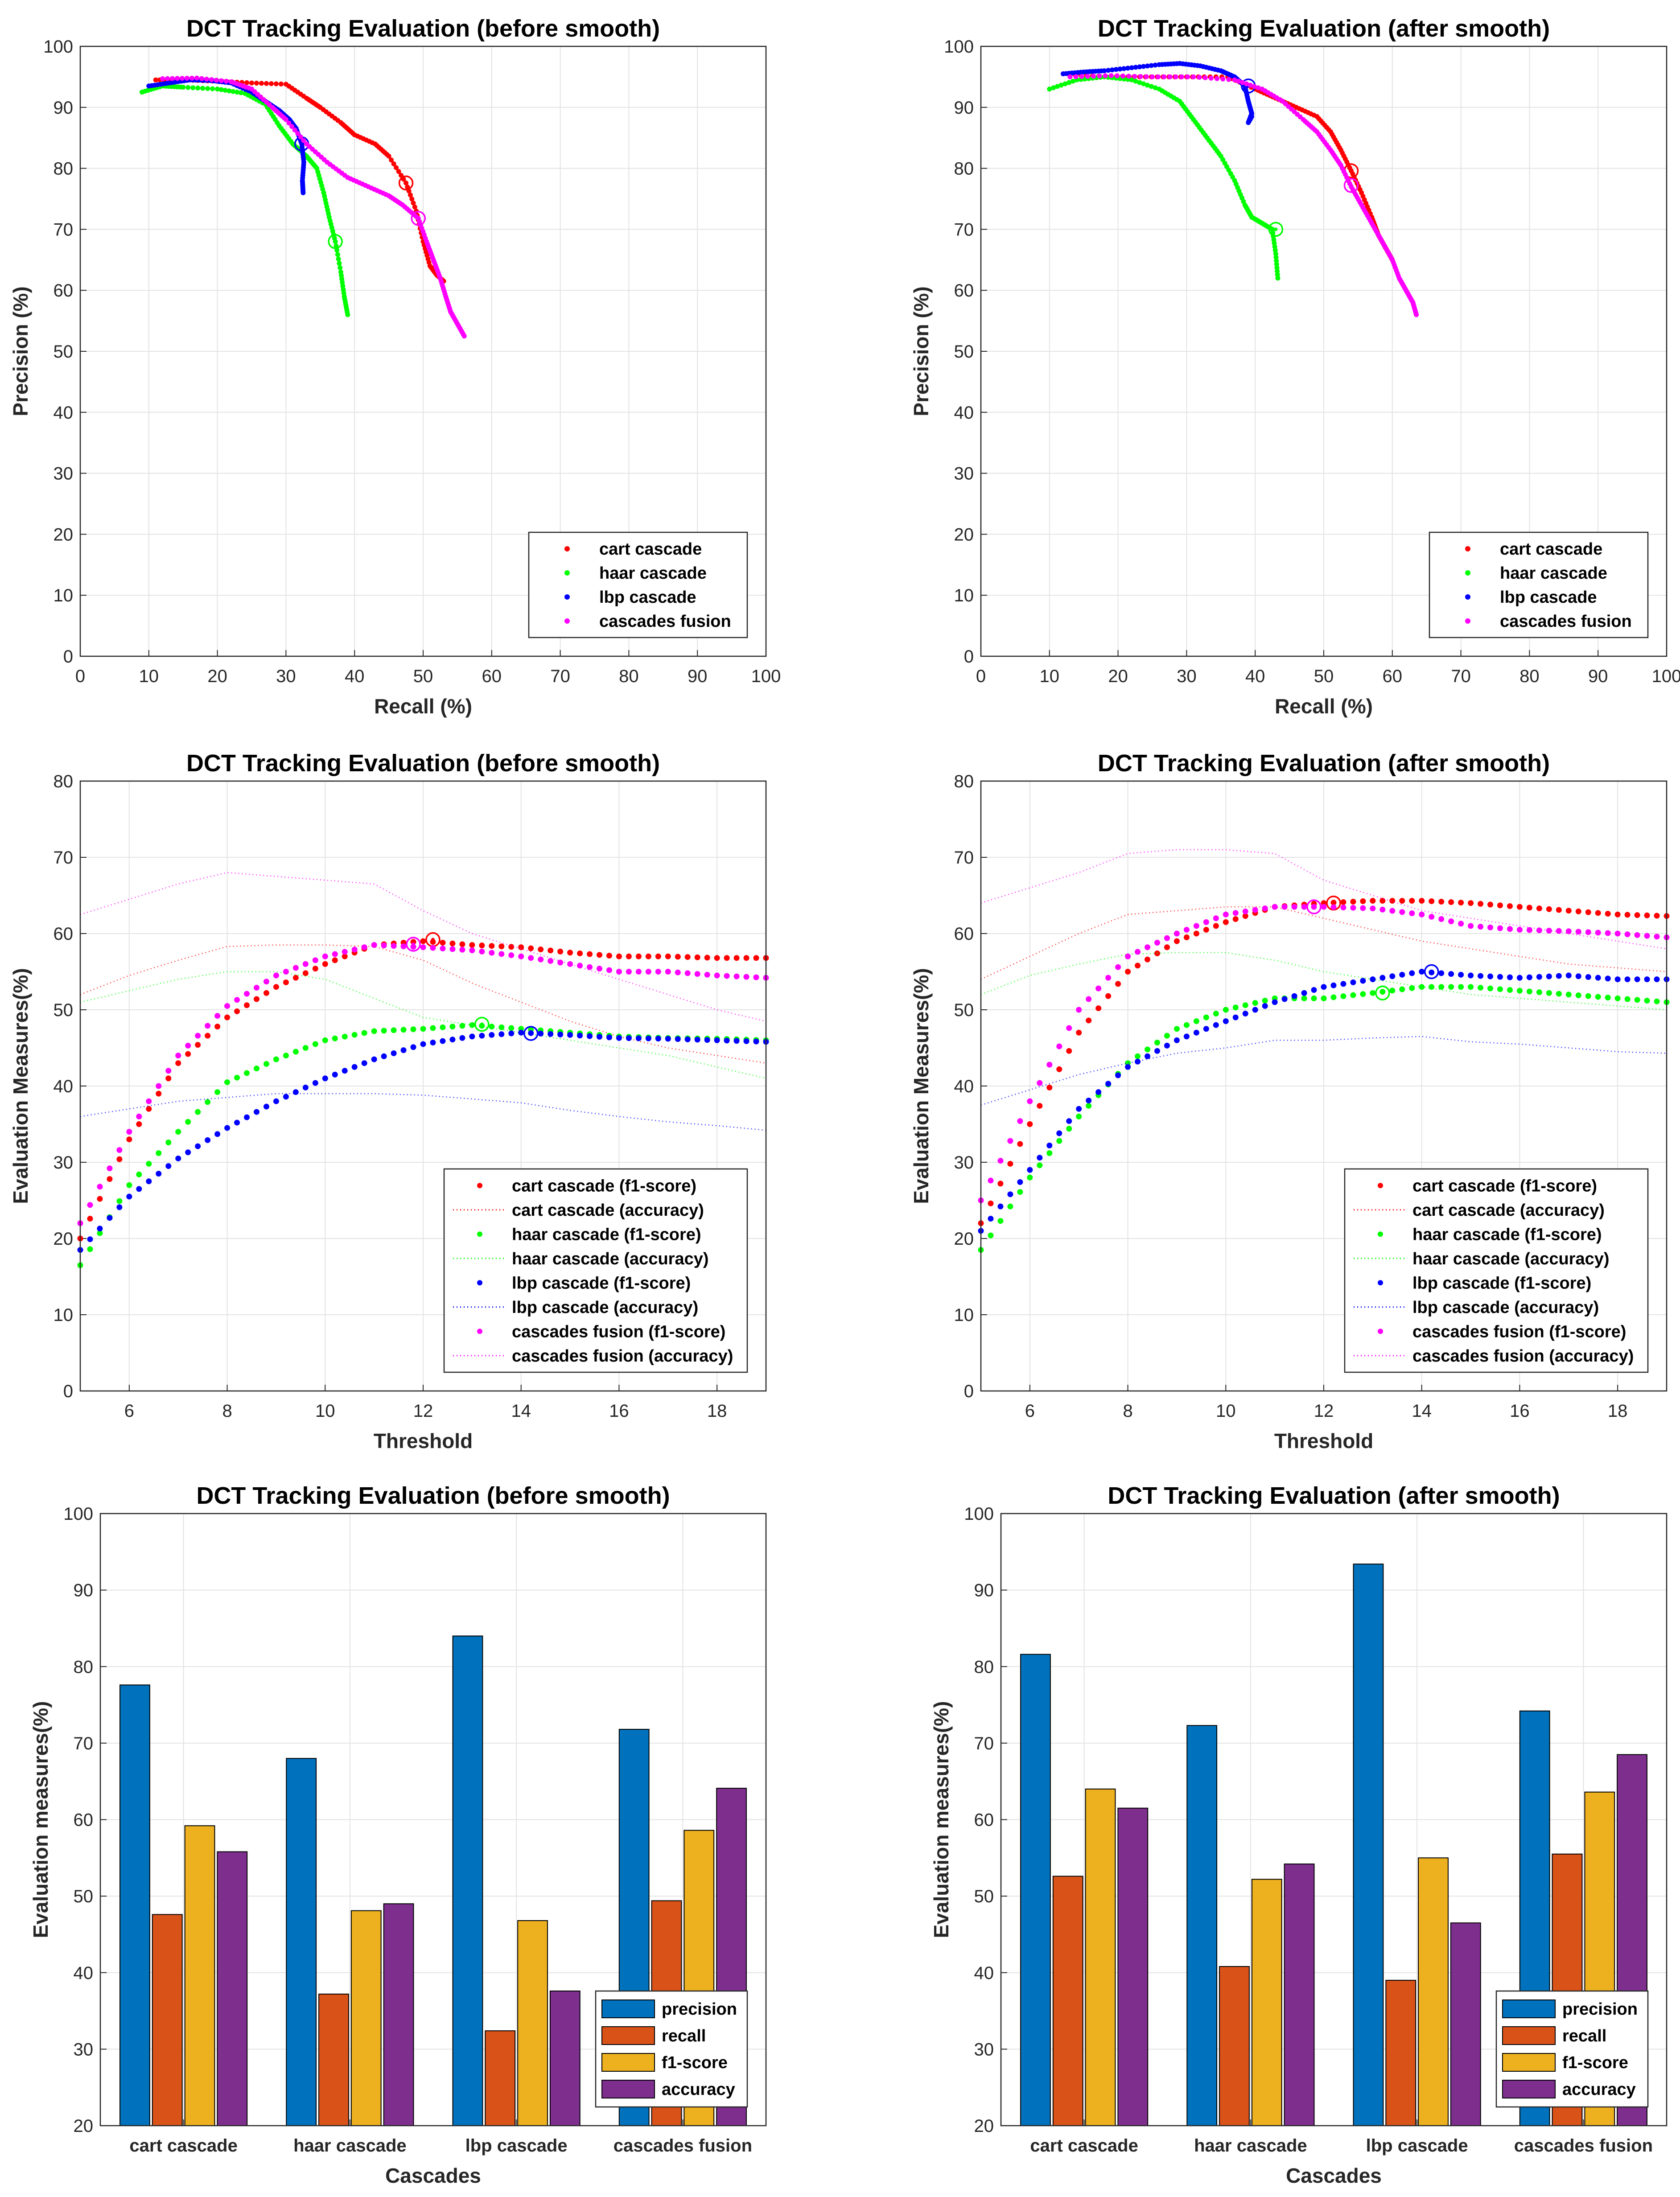 This screenshot has width=1680, height=2197. What do you see at coordinates (84, 1591) in the screenshot?
I see `y-tick-label: 90` at bounding box center [84, 1591].